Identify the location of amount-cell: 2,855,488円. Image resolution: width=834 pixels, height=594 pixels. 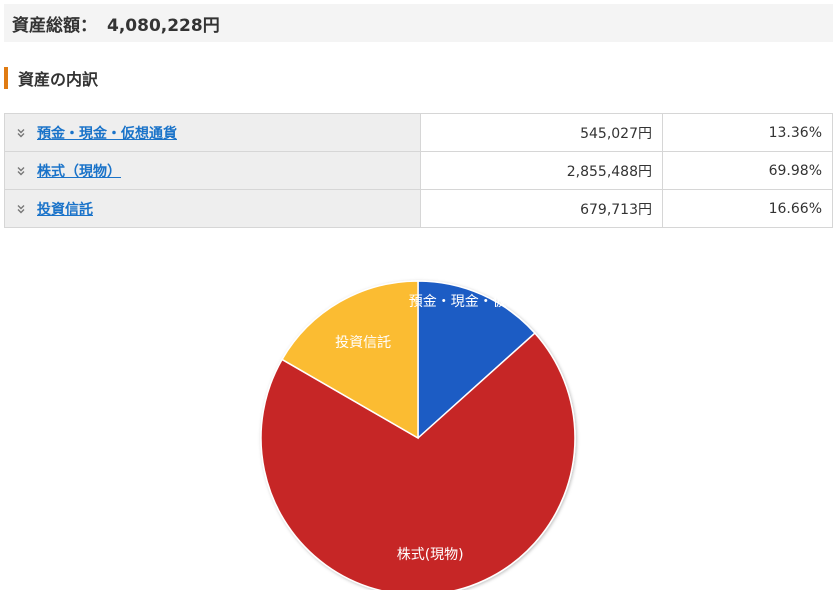
(541, 170).